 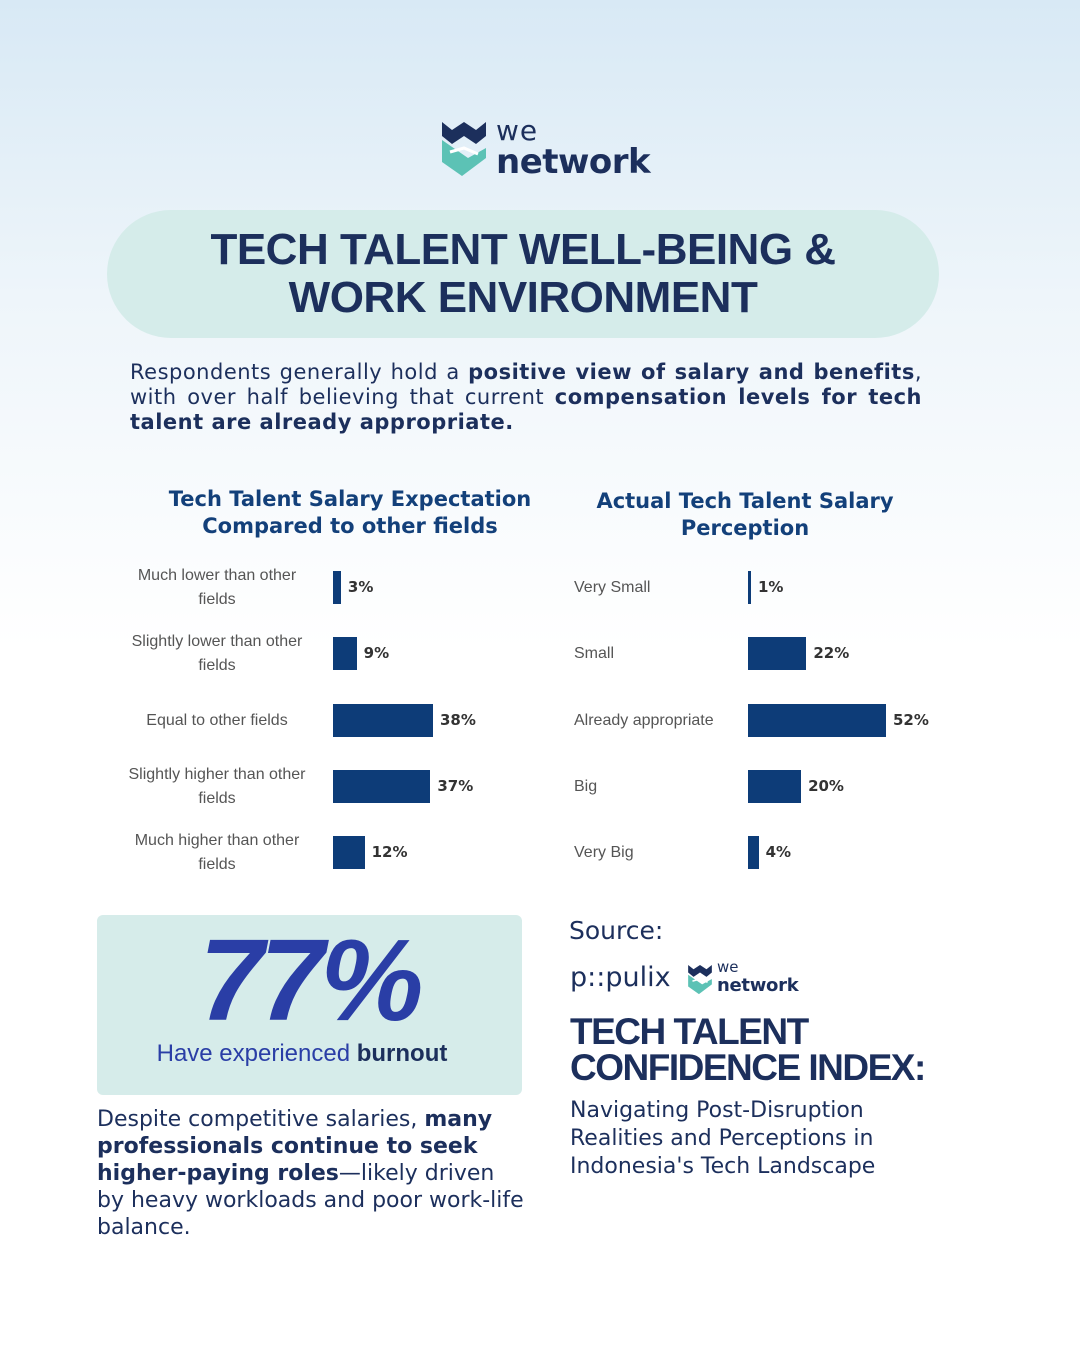 I want to click on burnout-stat-box: 77% Have experienced burnout, so click(x=309, y=1005).